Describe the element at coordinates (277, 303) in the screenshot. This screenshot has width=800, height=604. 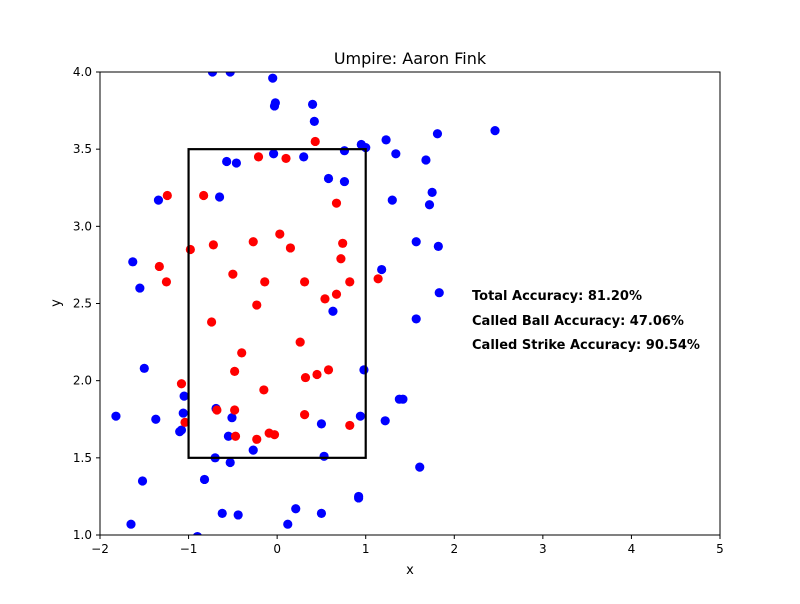
I see `strike-zone` at that location.